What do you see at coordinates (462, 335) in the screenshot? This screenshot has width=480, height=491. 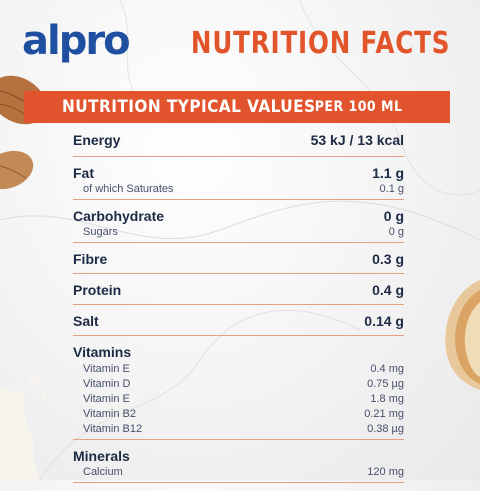 I see `almond-slices-image` at bounding box center [462, 335].